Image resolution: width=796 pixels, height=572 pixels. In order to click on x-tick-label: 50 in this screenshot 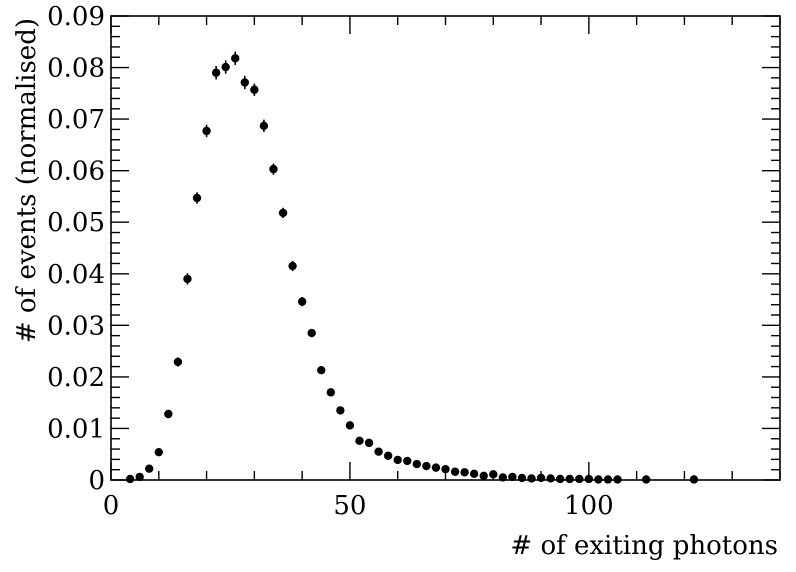, I will do `click(349, 506)`.